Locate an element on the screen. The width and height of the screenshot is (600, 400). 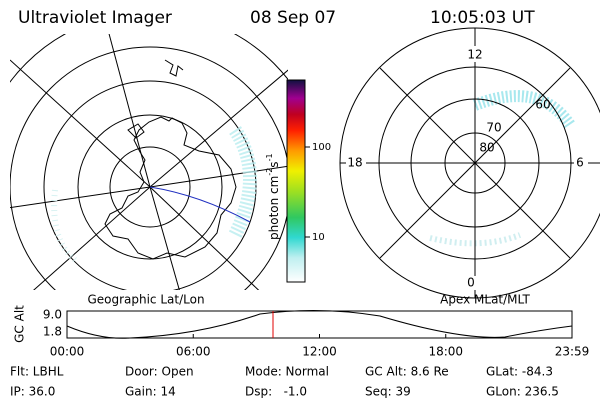
footer-field: IP: 36.0 is located at coordinates (32, 392).